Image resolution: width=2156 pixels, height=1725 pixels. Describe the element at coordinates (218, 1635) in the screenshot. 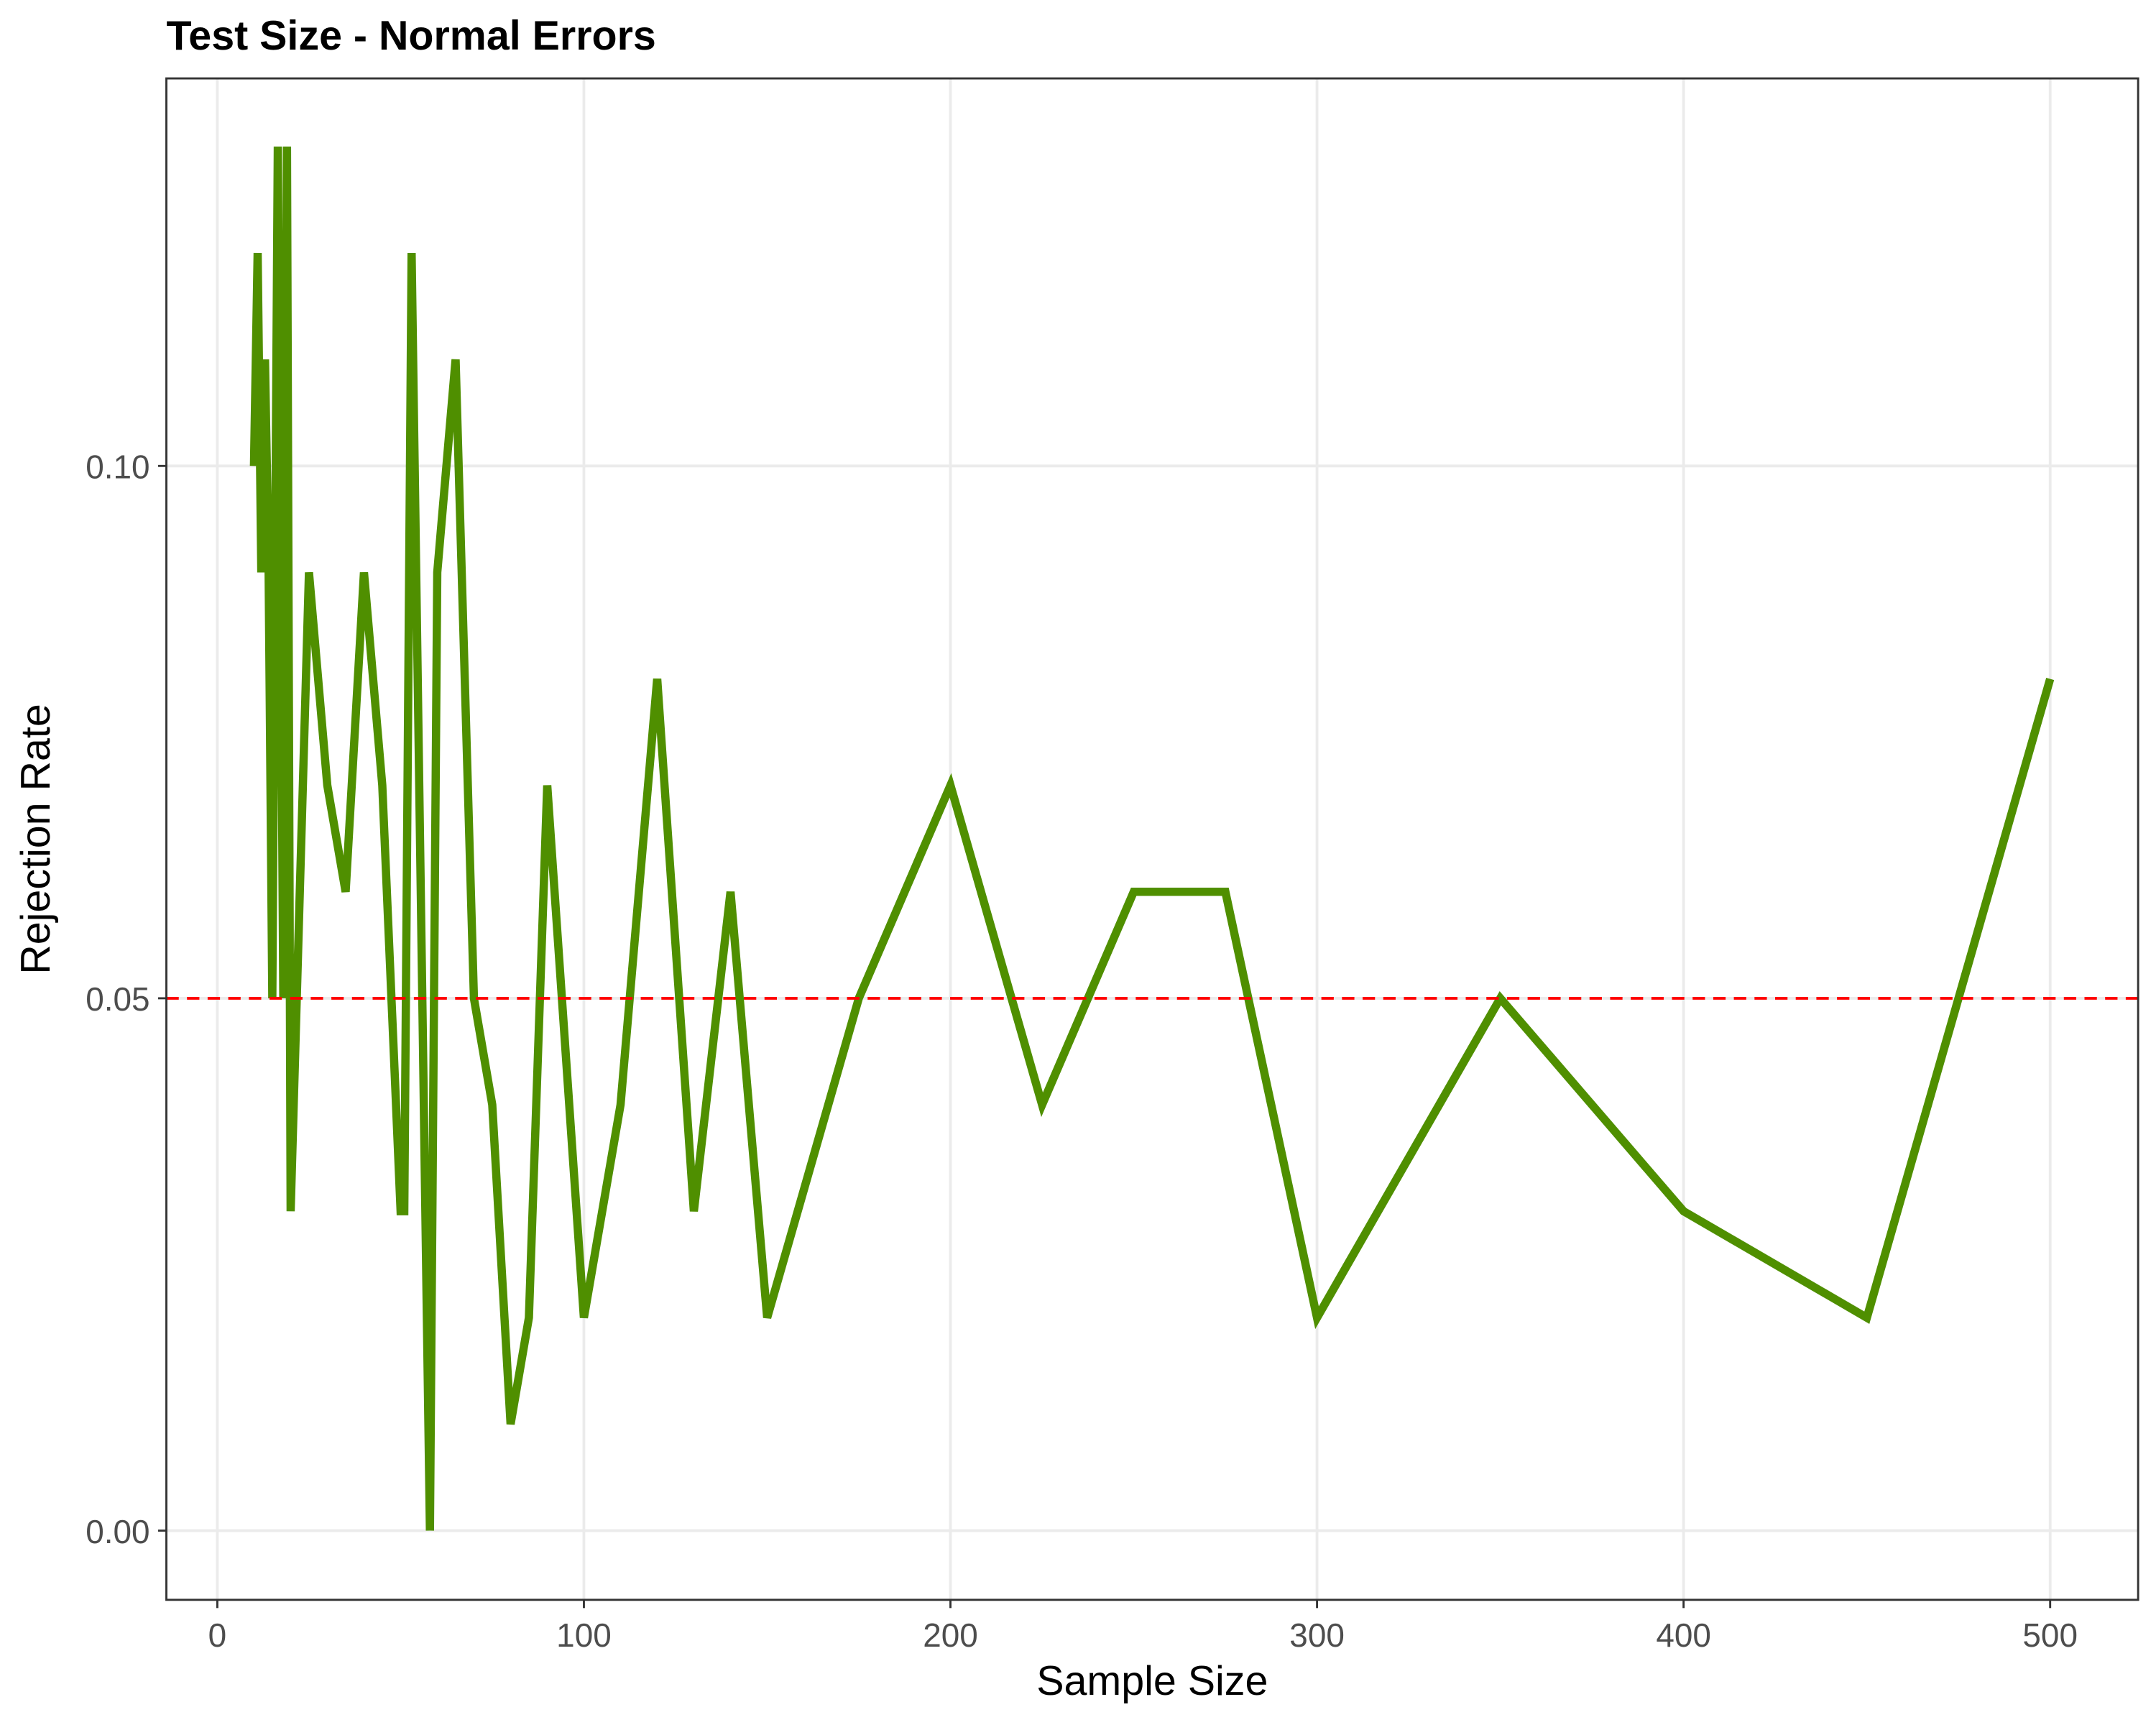

I see `x-tick-label: 0` at that location.